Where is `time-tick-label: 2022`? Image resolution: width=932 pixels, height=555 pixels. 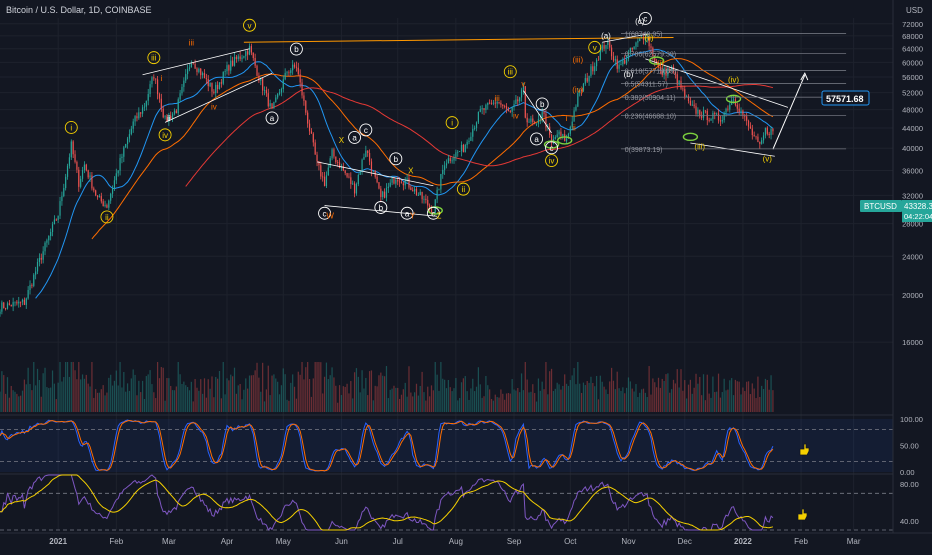
time-tick-label: 2022 is located at coordinates (743, 541).